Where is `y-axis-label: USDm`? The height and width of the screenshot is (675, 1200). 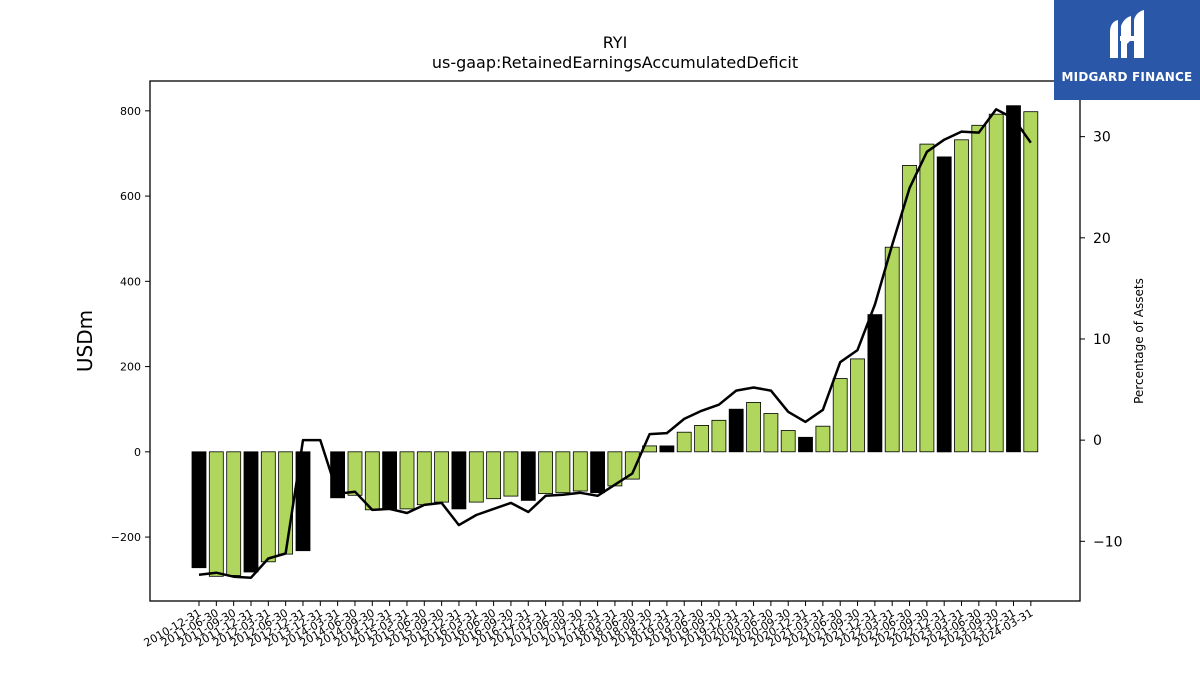
y-axis-label: USDm is located at coordinates (85, 341).